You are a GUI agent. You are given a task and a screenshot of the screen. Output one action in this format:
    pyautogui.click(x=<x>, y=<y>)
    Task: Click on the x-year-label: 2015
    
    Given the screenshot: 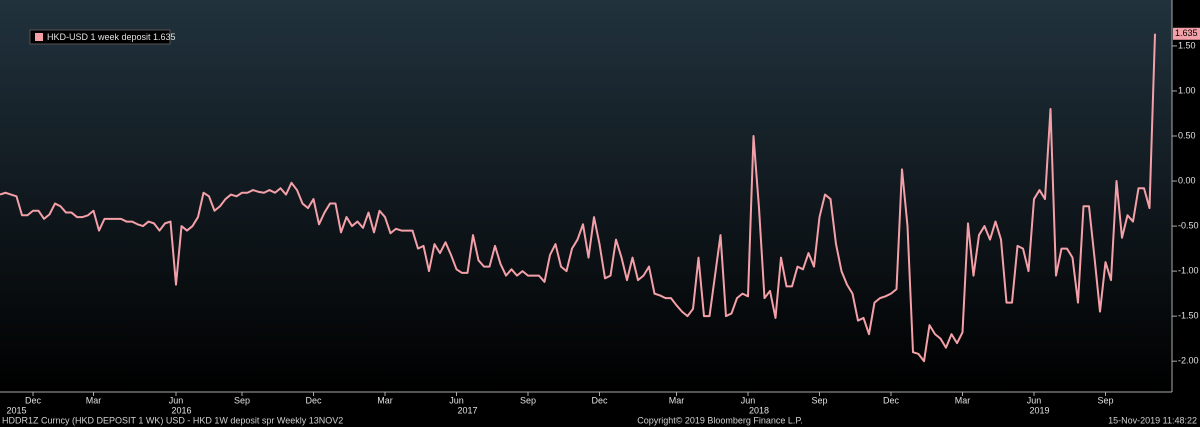 What is the action you would take?
    pyautogui.click(x=16, y=410)
    